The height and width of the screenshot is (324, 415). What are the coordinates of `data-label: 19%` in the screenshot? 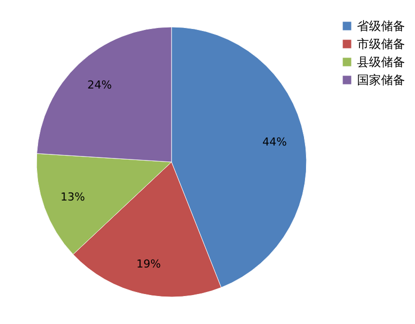 It's located at (148, 263).